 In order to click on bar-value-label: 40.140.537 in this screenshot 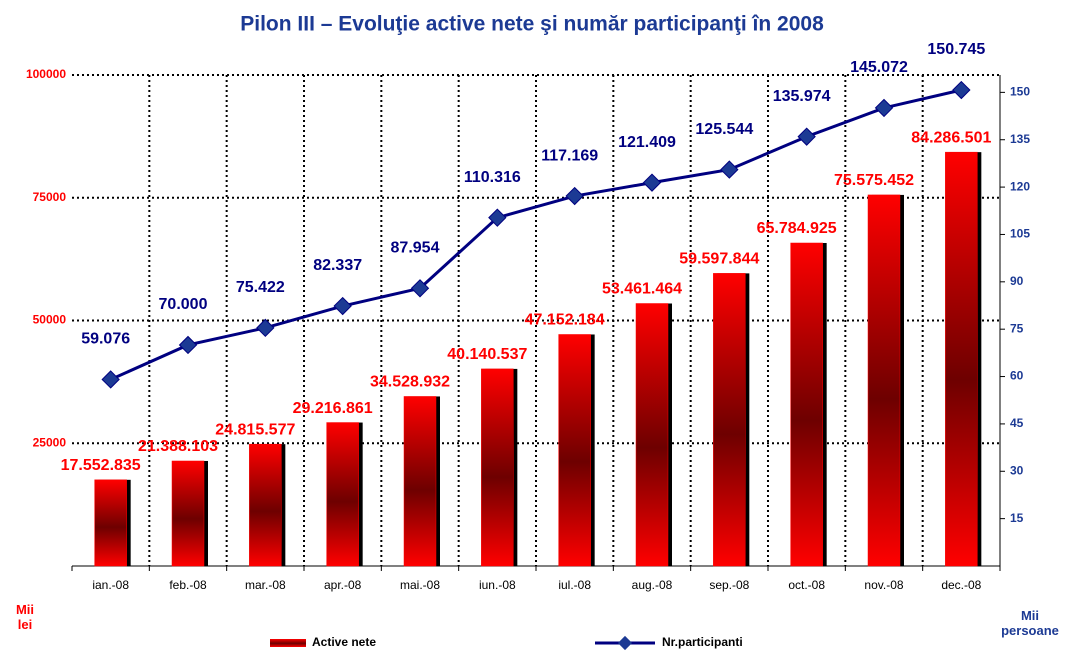, I will do `click(487, 354)`.